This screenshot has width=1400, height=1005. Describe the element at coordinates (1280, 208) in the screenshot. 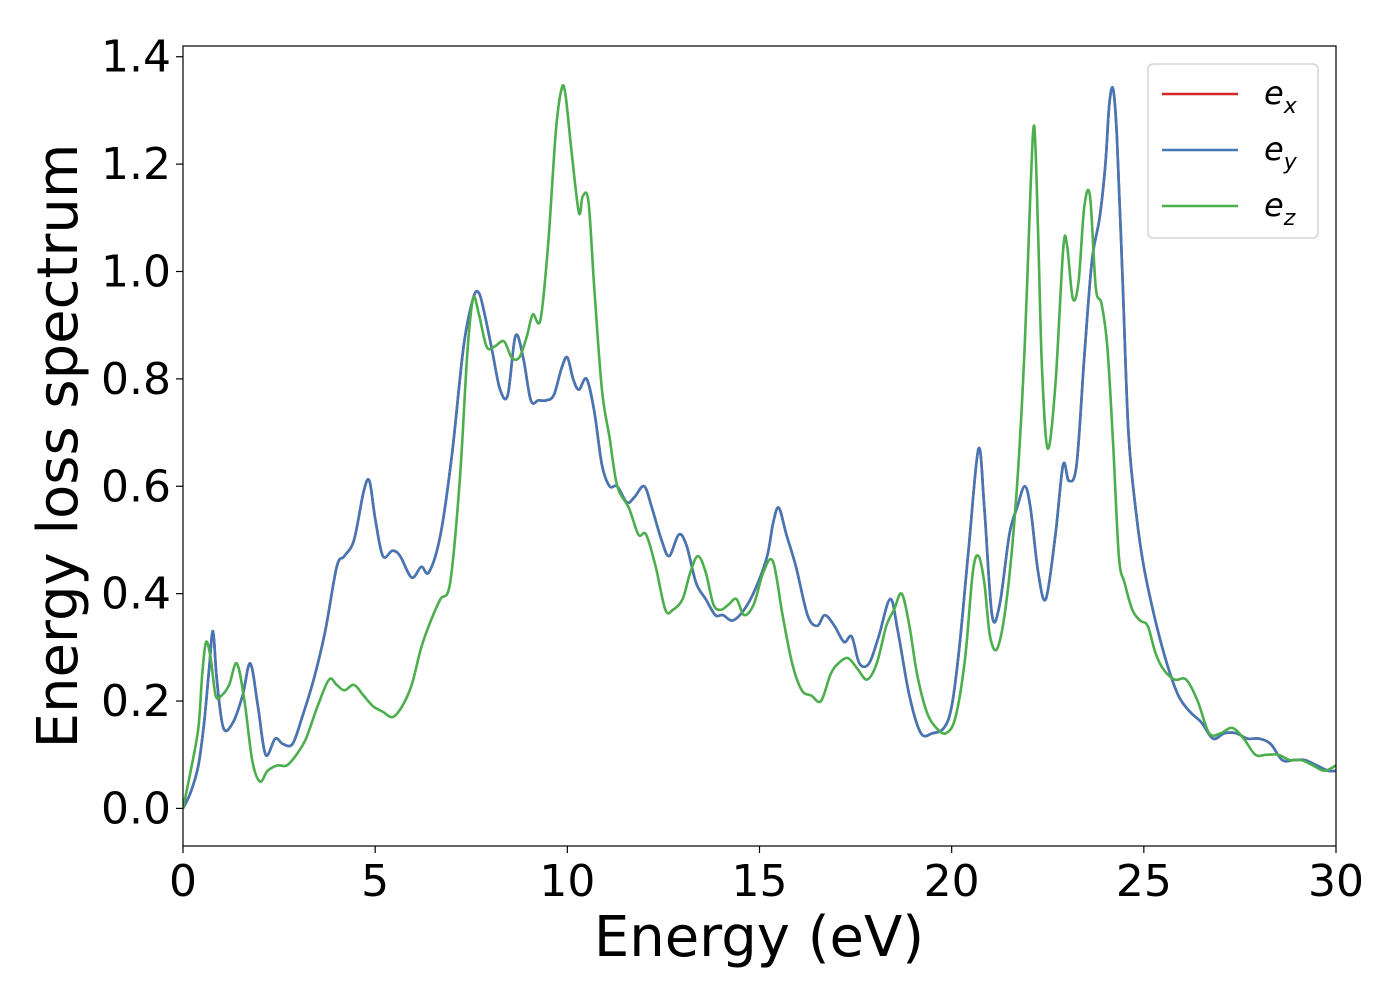

I see `legend-label: ez` at that location.